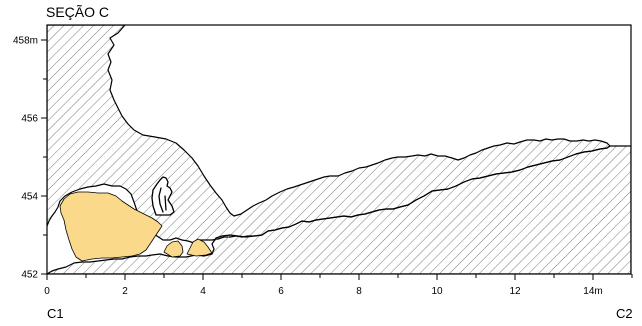  Describe the element at coordinates (437, 291) in the screenshot. I see `distance-tick-label: 10` at that location.